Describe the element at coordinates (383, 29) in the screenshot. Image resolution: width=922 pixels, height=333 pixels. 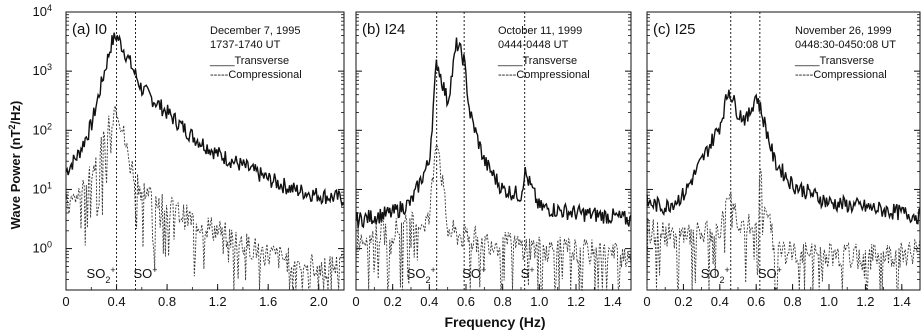
I see `panel-title: (b) I24` at that location.